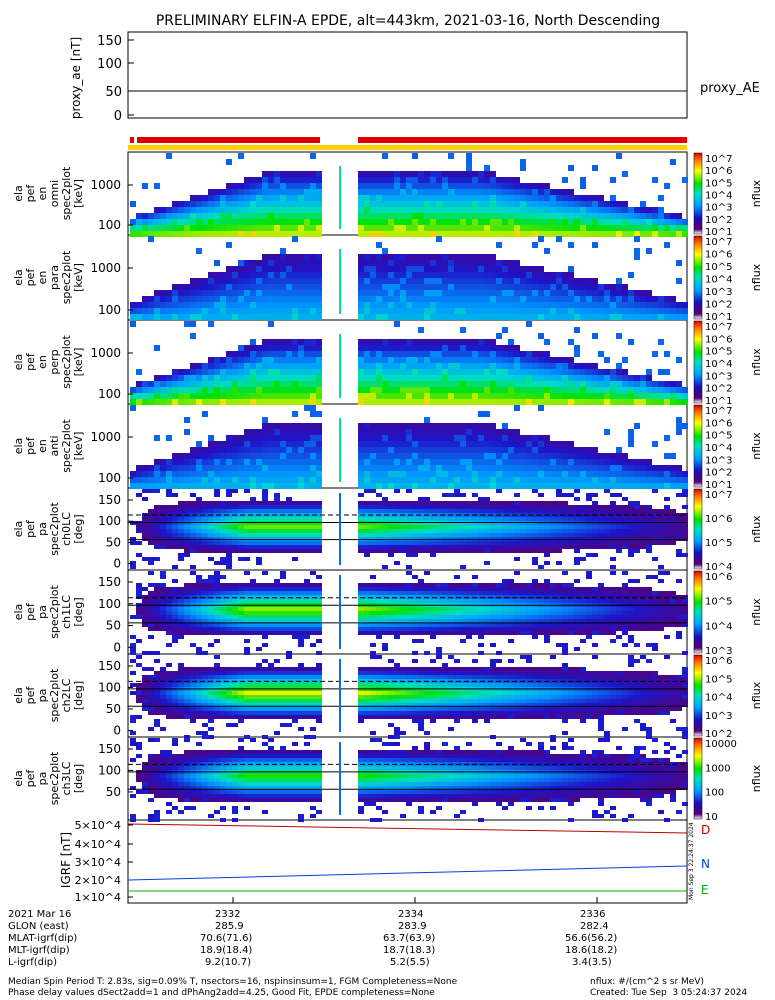 The image size is (775, 1000). Describe the element at coordinates (718, 577) in the screenshot. I see `colorbar-6-tick-label: 10^6` at that location.